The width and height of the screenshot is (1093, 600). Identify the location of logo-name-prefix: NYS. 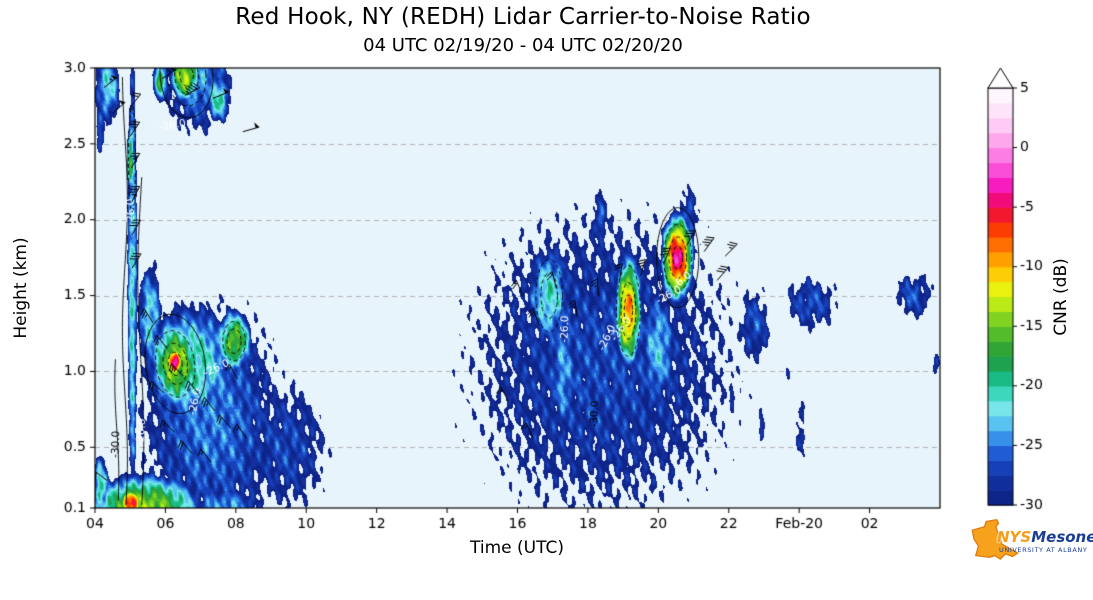
(1014, 537).